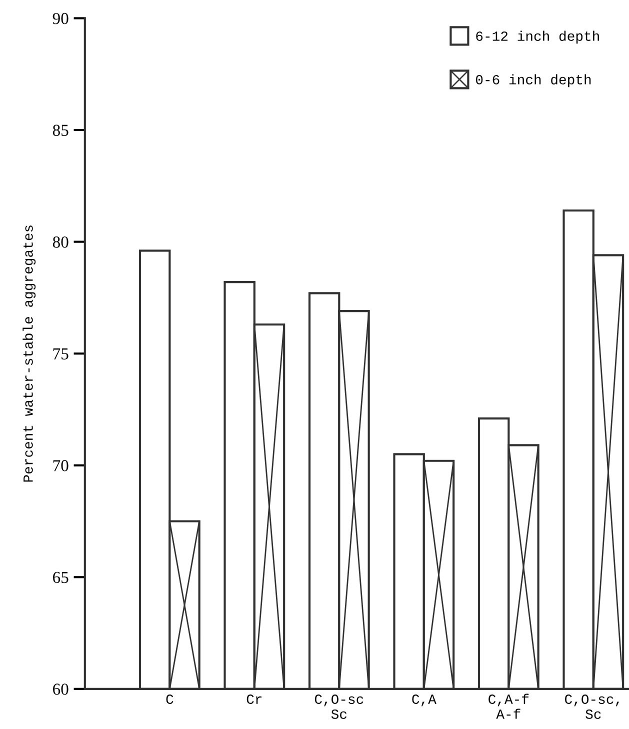 The width and height of the screenshot is (629, 729). I want to click on y-tick-label: 85, so click(60, 130).